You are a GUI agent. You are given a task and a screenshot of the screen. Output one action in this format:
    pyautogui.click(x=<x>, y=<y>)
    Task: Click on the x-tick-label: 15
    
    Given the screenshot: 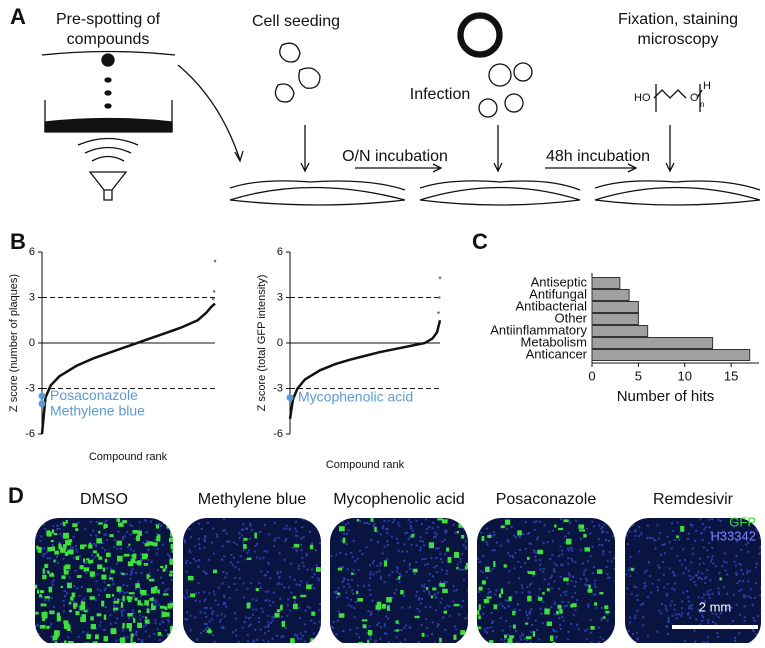 What is the action you would take?
    pyautogui.click(x=731, y=375)
    